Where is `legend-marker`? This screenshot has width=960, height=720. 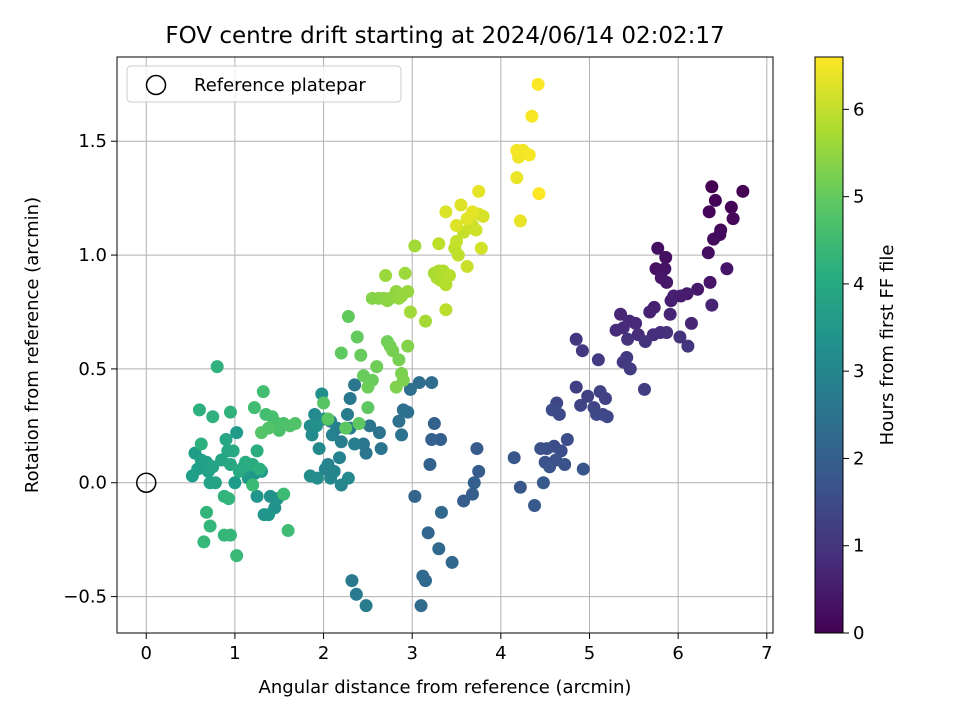 legend-marker is located at coordinates (156, 85).